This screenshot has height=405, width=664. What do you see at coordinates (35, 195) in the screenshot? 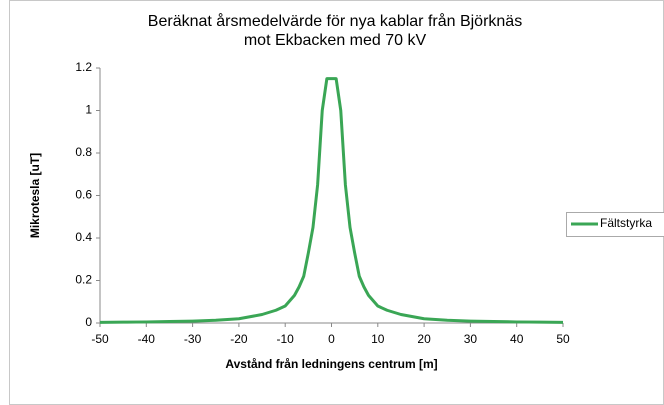
I see `y-axis-label: Mikrotesla [uT]` at bounding box center [35, 195].